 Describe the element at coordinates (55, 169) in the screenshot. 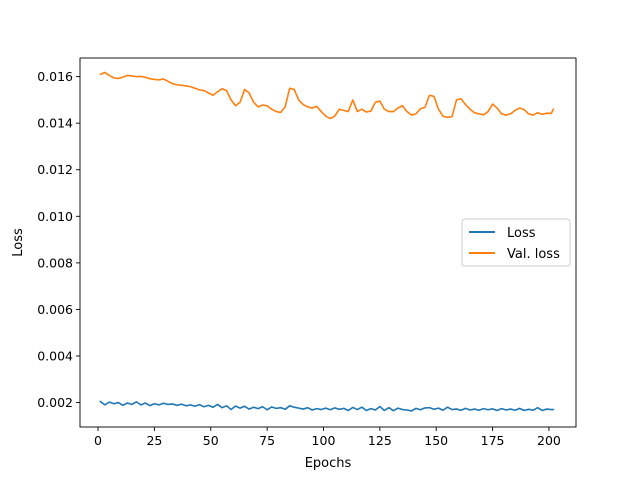

I see `y-tick-label: 0.012` at that location.